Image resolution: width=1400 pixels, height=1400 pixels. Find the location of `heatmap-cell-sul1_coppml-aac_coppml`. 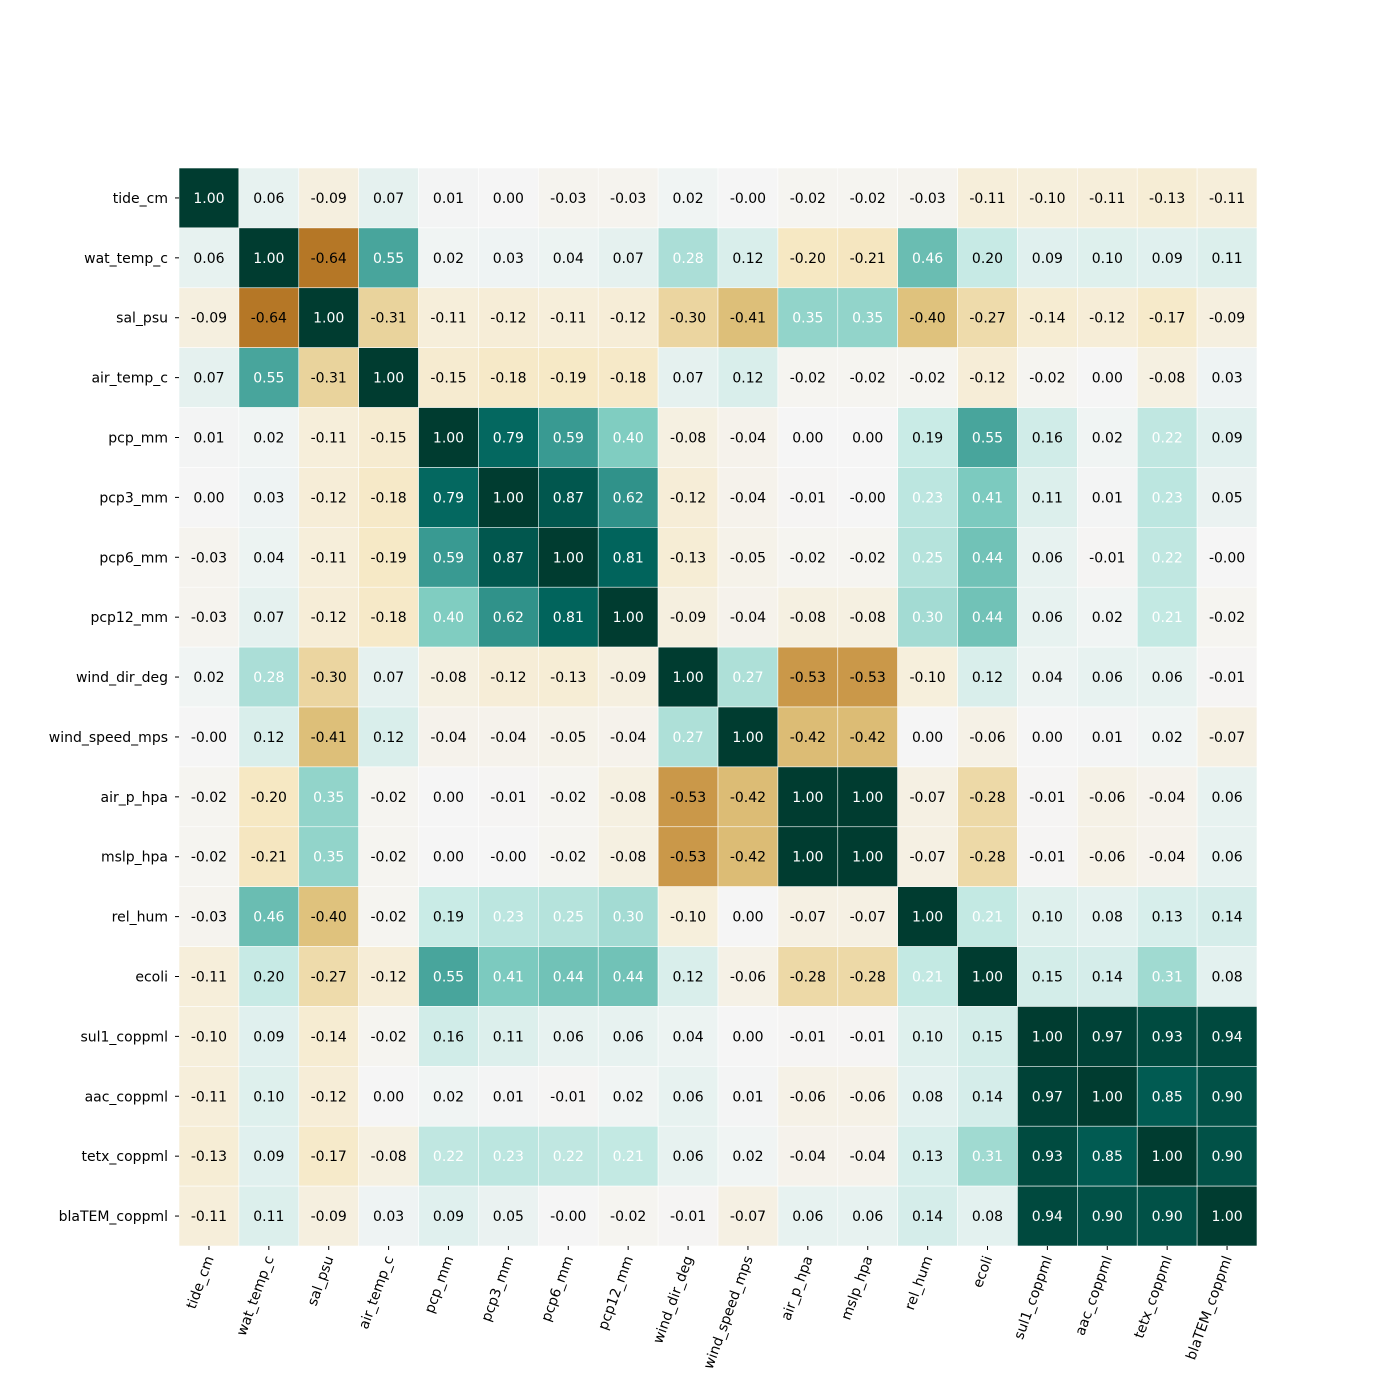

heatmap-cell-sul1_coppml-aac_coppml is located at coordinates (1107, 1036).